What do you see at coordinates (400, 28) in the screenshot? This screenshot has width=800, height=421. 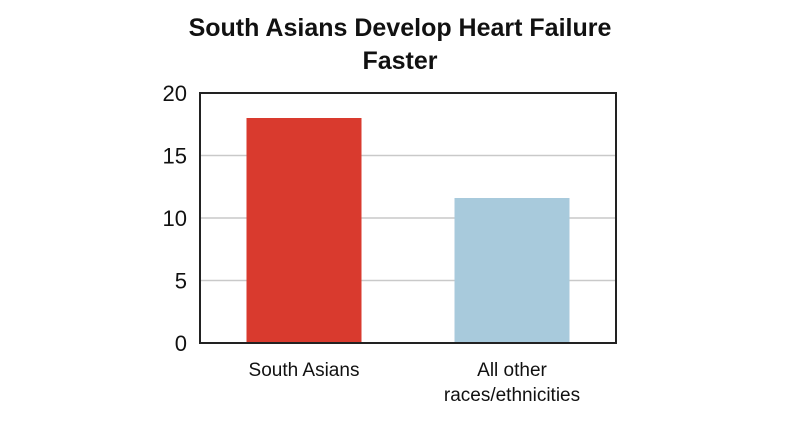 I see `chart-title-line-1: South Asians Develop Heart Failure` at bounding box center [400, 28].